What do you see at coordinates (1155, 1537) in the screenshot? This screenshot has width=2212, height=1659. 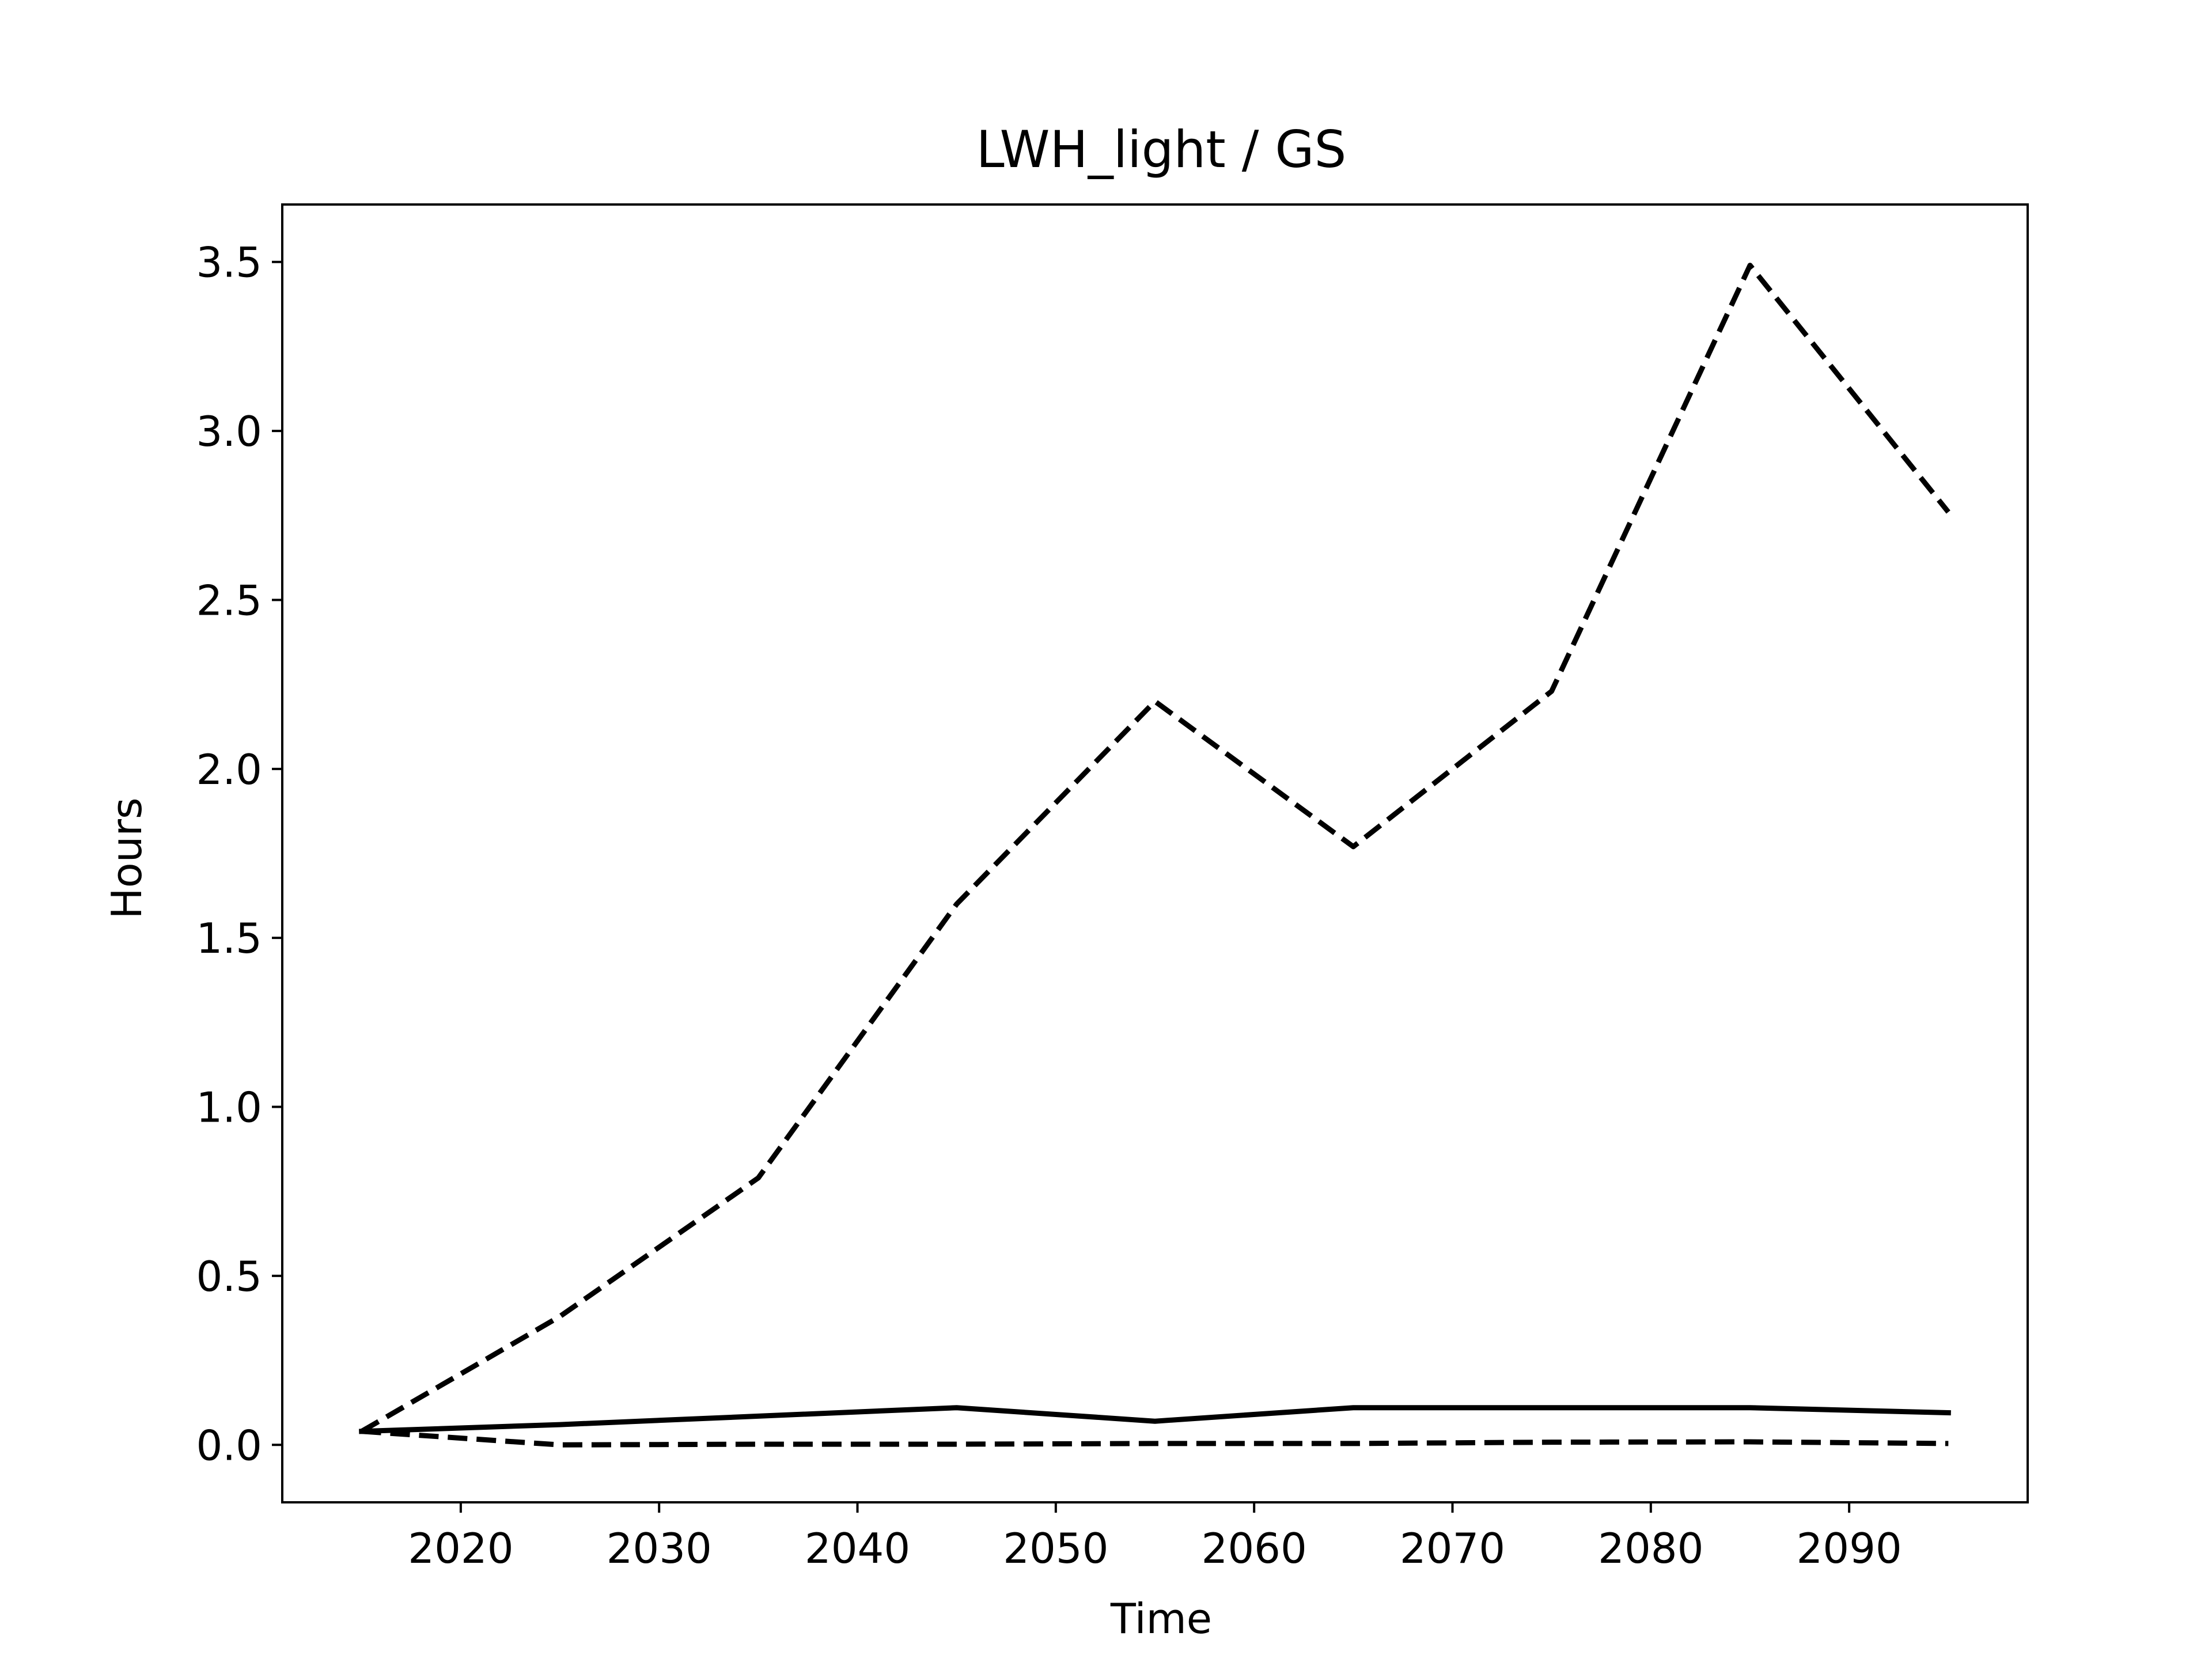 I see `x-axis-ticks: 2020 2030 2040 2050 2060 2070 2080 2090` at bounding box center [1155, 1537].